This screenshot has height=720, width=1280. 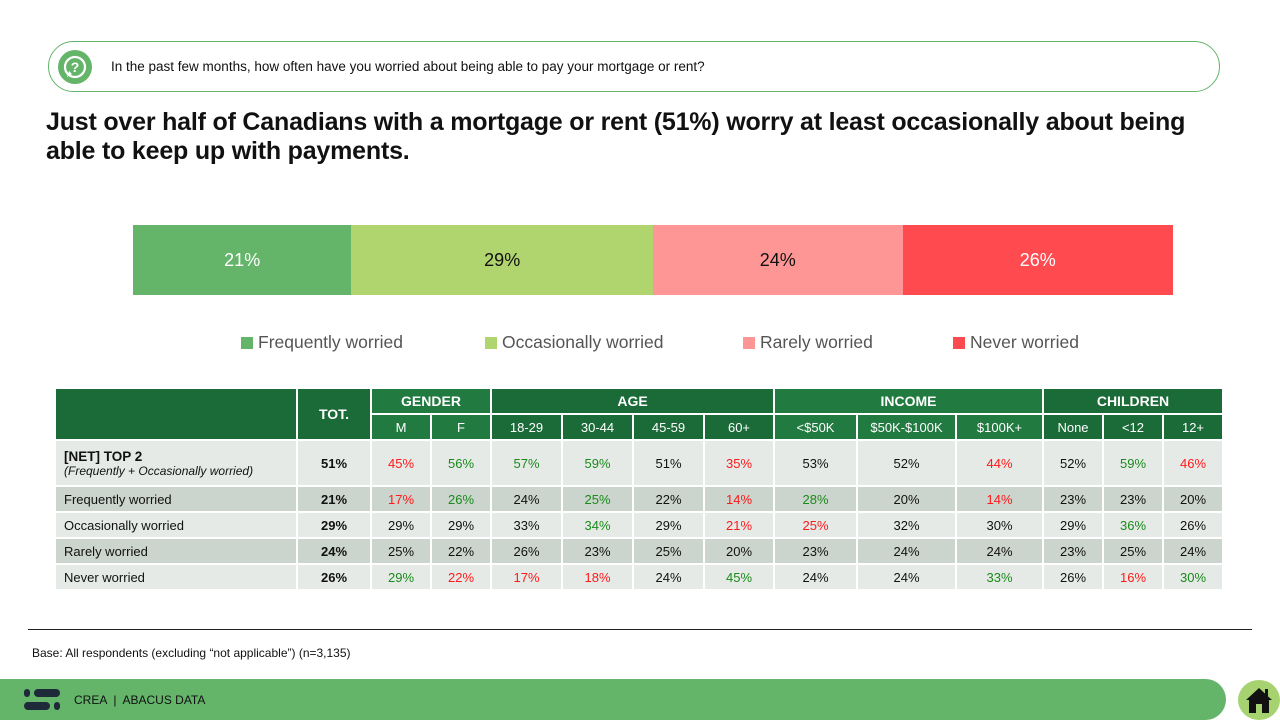 I want to click on home-icon, so click(x=1259, y=700).